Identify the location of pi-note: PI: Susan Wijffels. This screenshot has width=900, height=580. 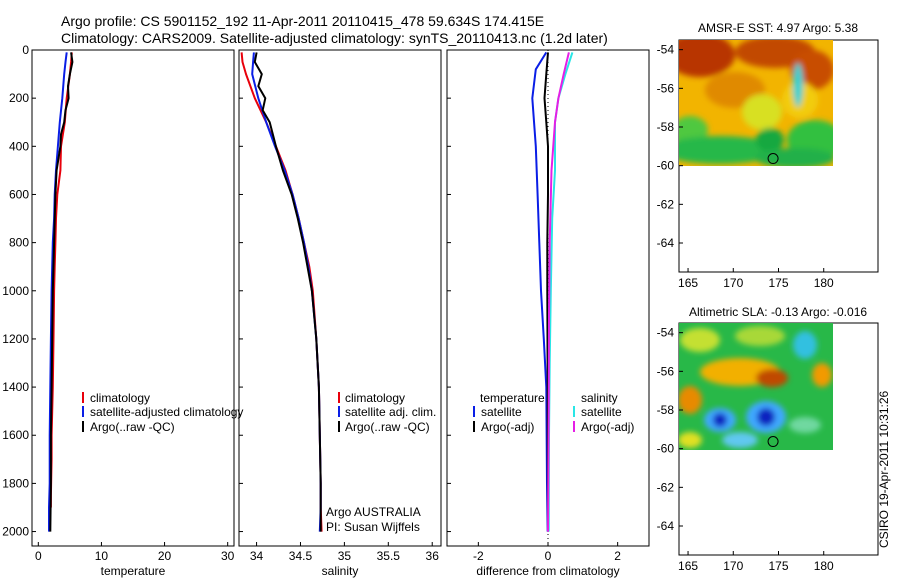
(373, 527).